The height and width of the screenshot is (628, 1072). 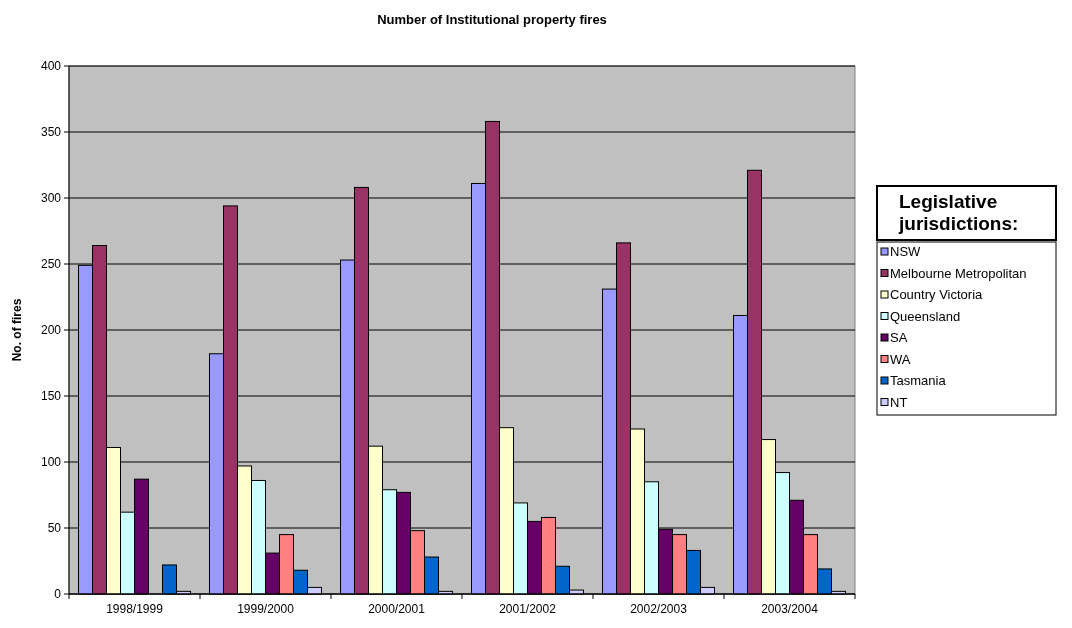 What do you see at coordinates (51, 330) in the screenshot?
I see `y-tick-label: 200` at bounding box center [51, 330].